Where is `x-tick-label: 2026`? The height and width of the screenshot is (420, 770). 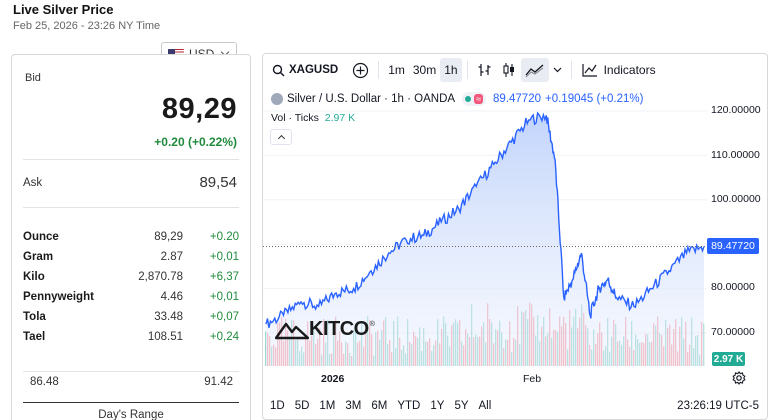
x-tick-label: 2026 is located at coordinates (333, 379).